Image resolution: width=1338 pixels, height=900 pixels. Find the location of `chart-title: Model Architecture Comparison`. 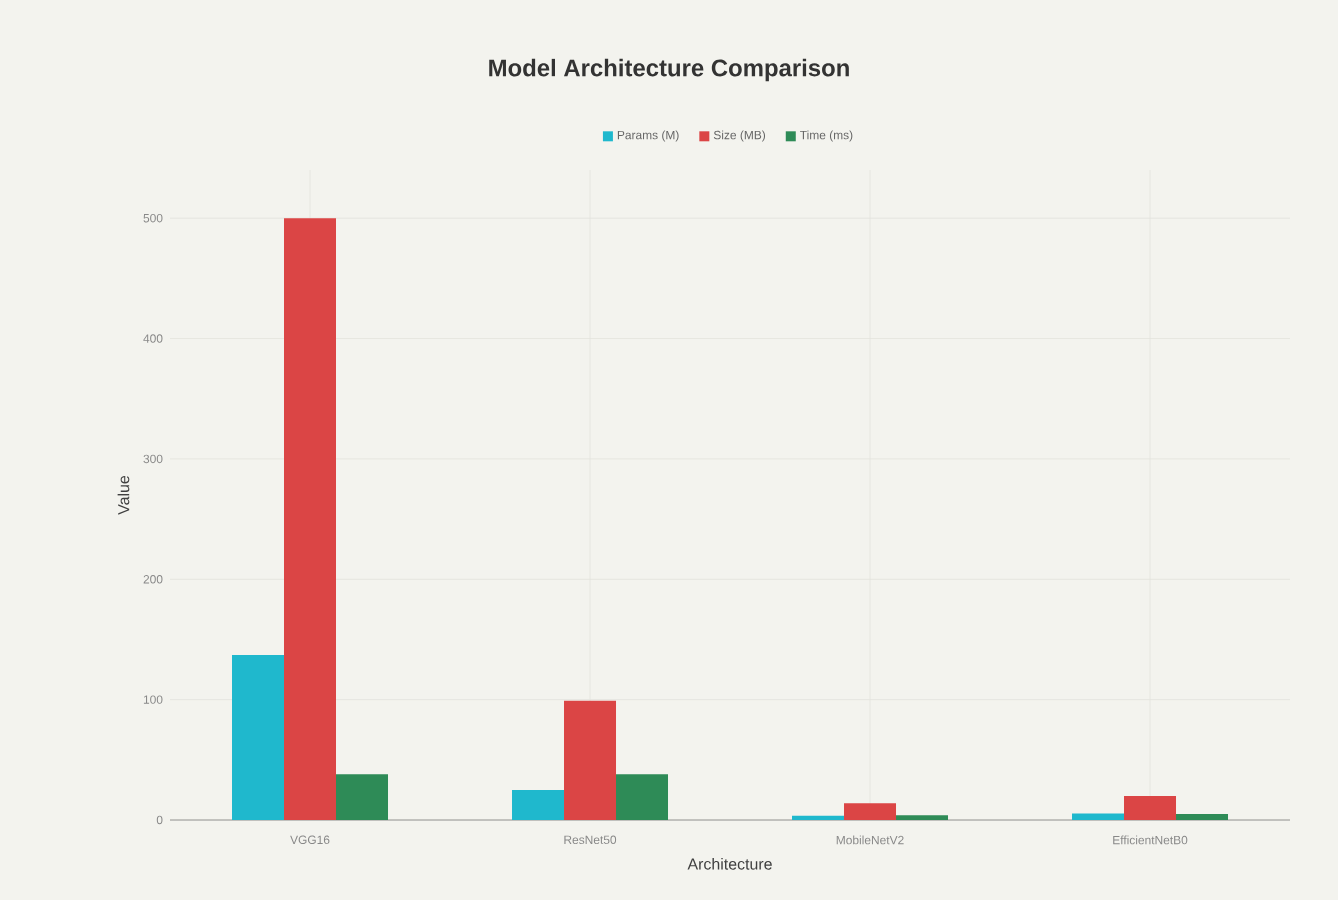

chart-title: Model Architecture Comparison is located at coordinates (669, 70).